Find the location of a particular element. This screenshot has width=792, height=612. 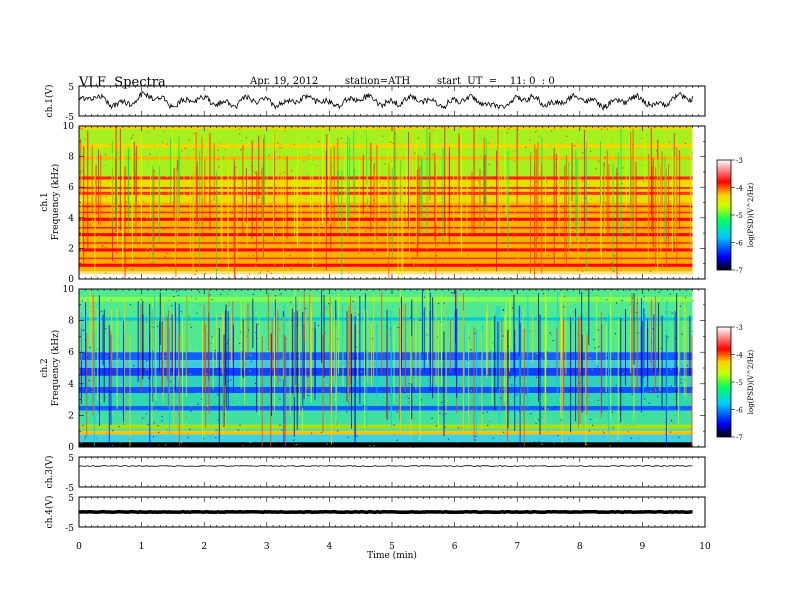

ch3-ytick-top: 5 is located at coordinates (71, 459).